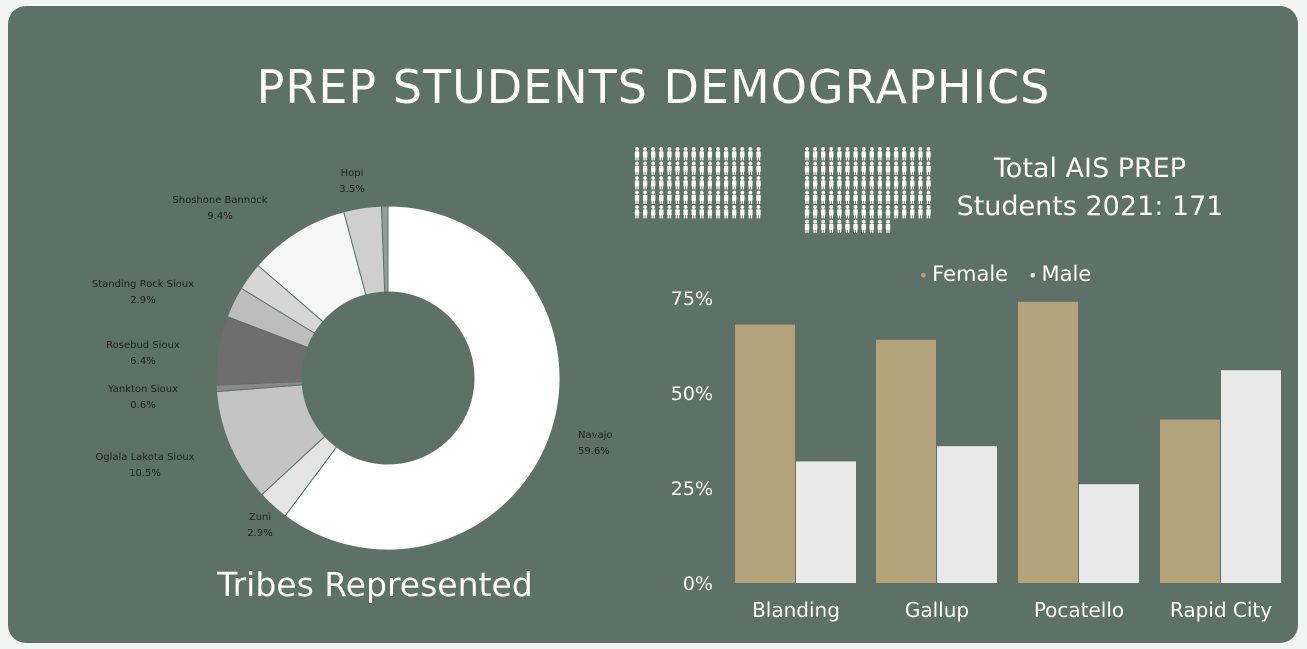  Describe the element at coordinates (1109, 533) in the screenshot. I see `bar-male-pocatello` at that location.